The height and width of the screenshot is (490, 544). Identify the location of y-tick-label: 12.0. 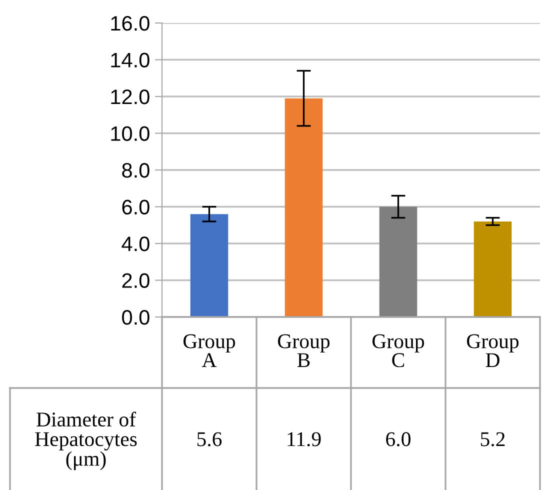
(130, 97).